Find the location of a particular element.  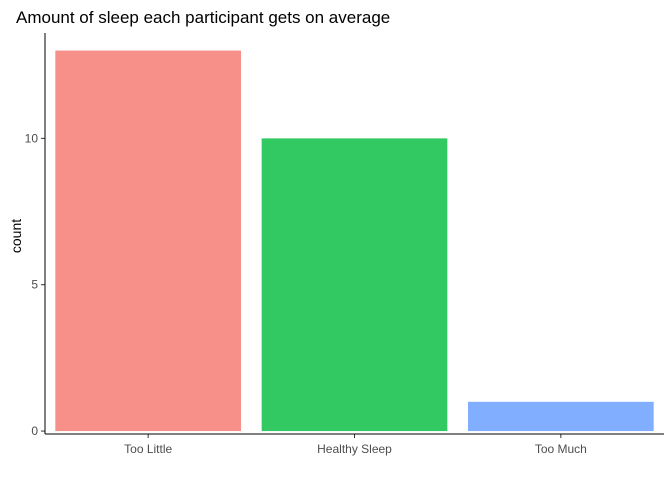

x-tick-label: Too Much is located at coordinates (561, 449).